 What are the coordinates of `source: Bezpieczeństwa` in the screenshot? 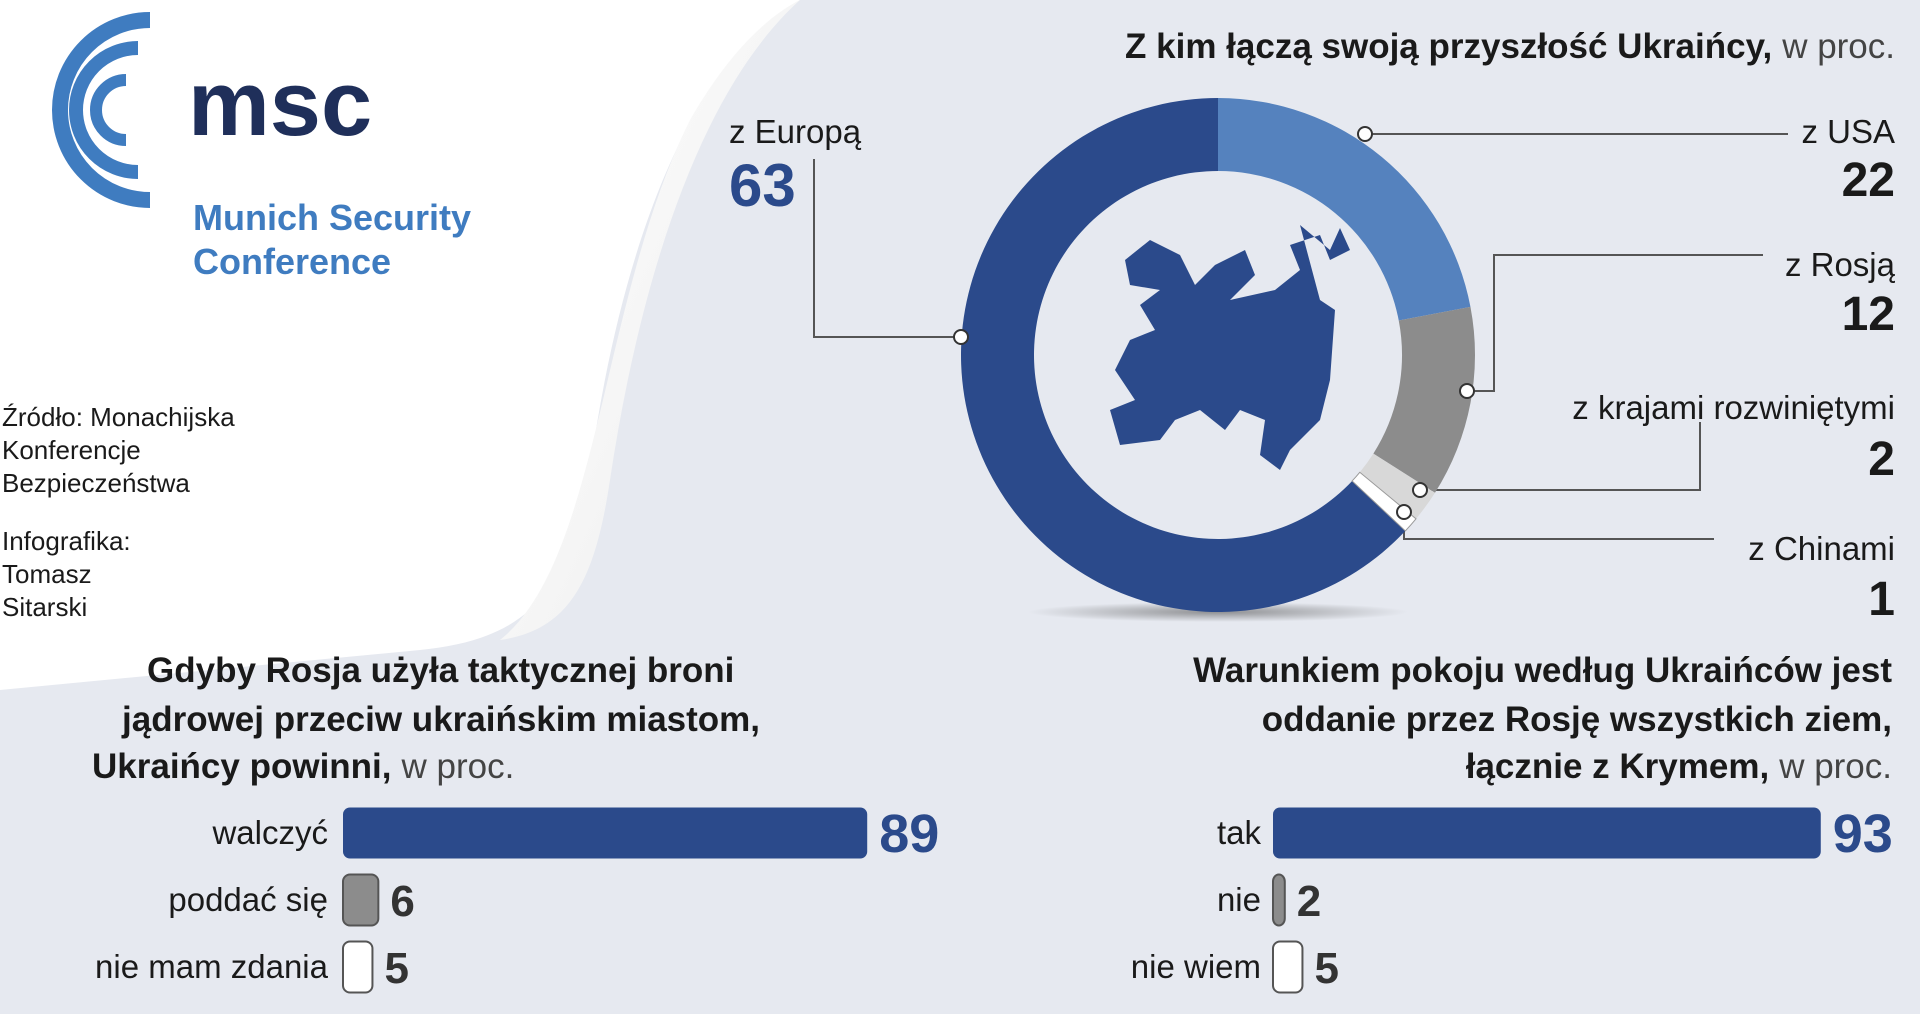 It's located at (96, 483).